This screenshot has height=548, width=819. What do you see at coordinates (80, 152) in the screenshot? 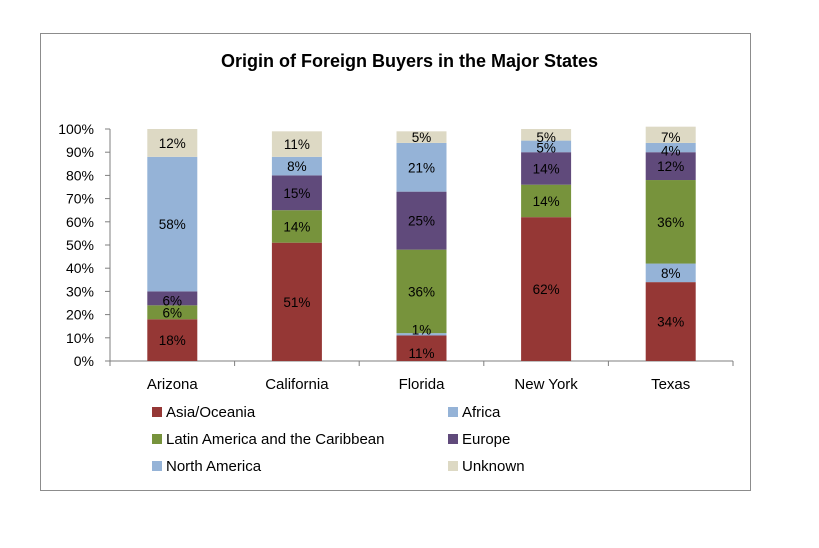
I see `y-tick-label: 90%` at bounding box center [80, 152].